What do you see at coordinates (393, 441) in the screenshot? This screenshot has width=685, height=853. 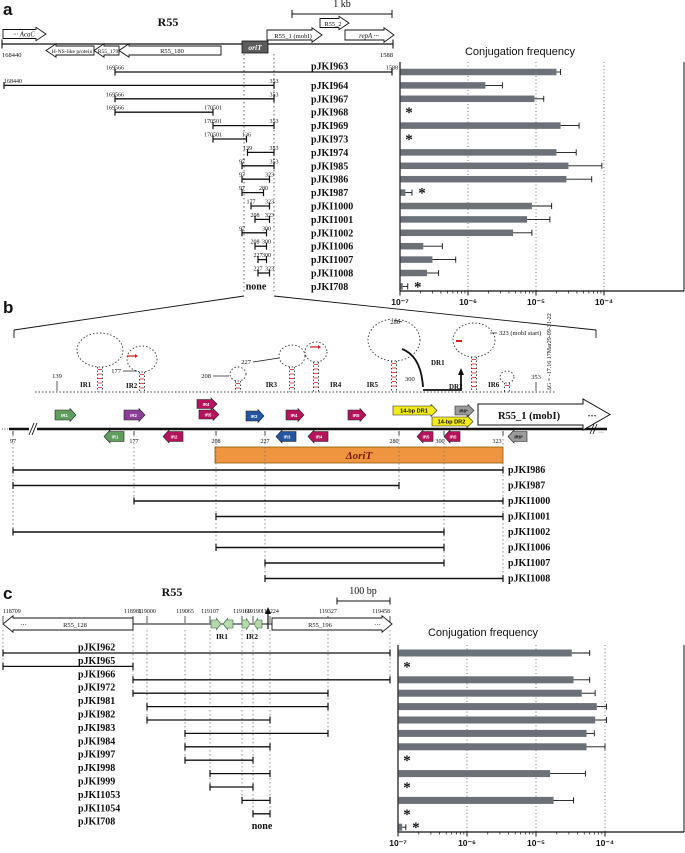 I see `track-pos-280: 280` at bounding box center [393, 441].